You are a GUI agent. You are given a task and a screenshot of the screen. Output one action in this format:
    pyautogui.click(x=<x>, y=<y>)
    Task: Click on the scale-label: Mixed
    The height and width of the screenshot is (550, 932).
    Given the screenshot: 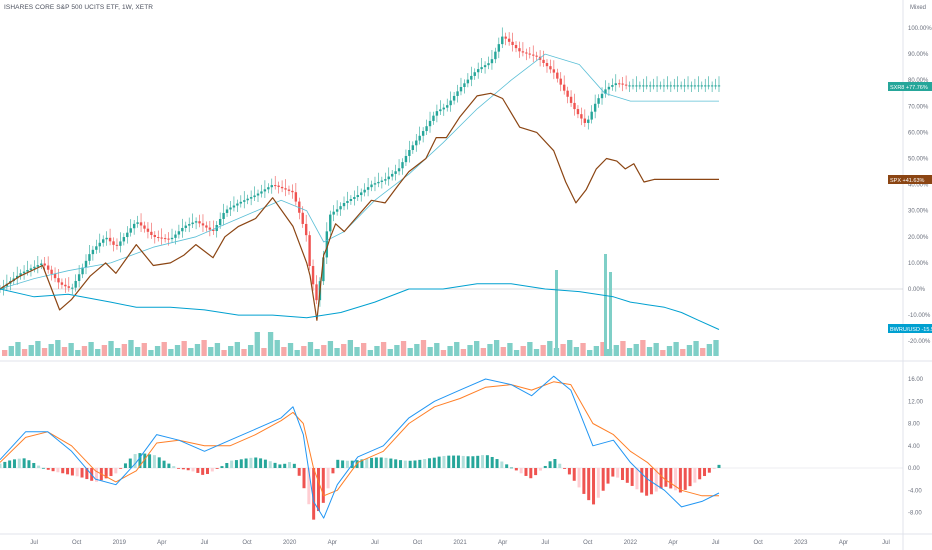 What is the action you would take?
    pyautogui.click(x=918, y=8)
    